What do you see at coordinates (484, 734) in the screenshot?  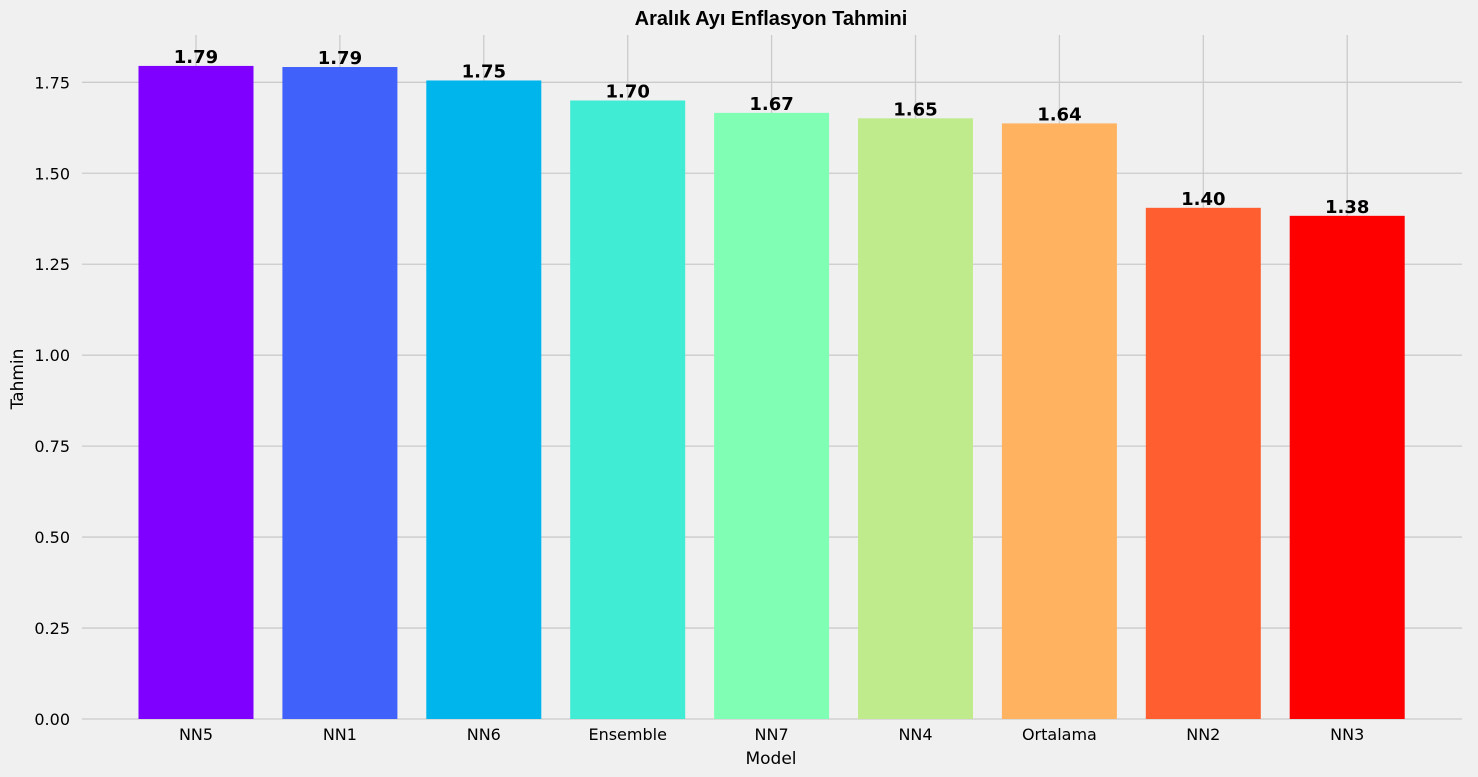 I see `x-tick-label: NN6` at bounding box center [484, 734].